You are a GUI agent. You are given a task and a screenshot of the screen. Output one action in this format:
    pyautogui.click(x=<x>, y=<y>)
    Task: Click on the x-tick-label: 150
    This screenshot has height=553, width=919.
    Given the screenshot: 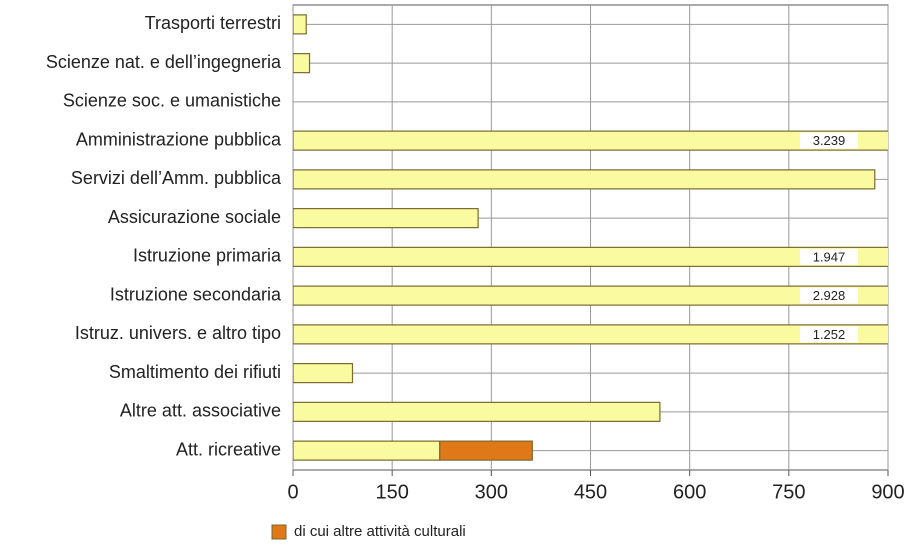 What is the action you would take?
    pyautogui.click(x=391, y=492)
    